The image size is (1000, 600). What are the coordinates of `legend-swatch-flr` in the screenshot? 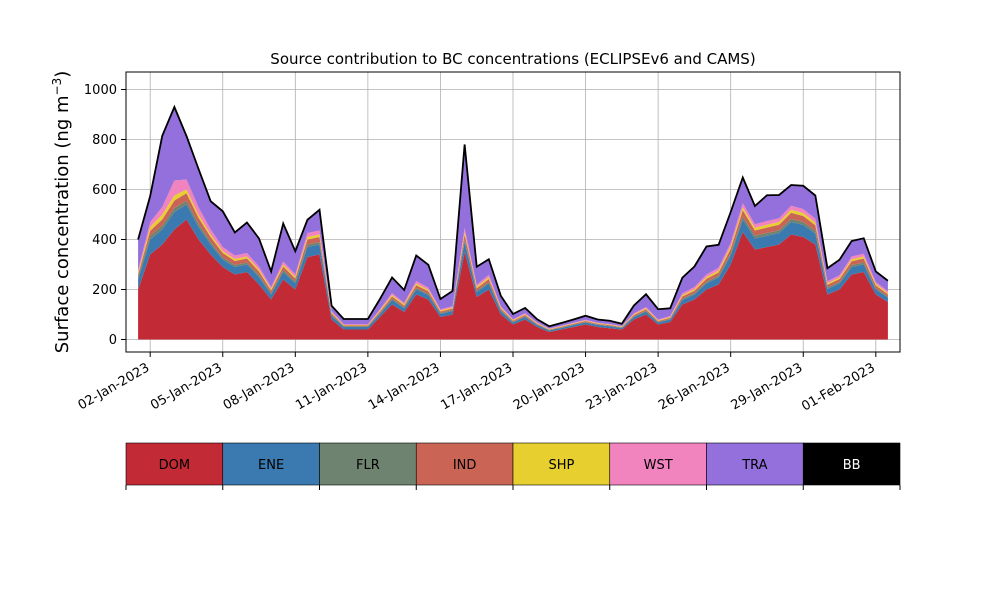 It's located at (368, 464).